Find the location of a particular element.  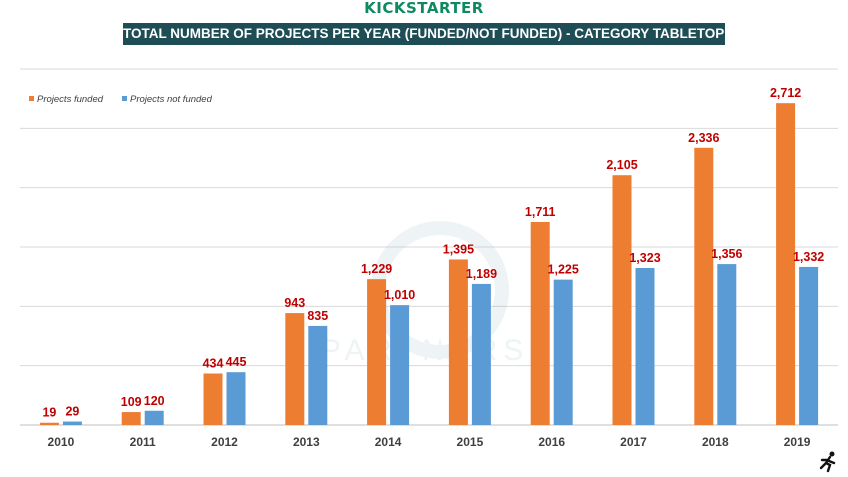

x-tick-label: 2015 is located at coordinates (470, 442).